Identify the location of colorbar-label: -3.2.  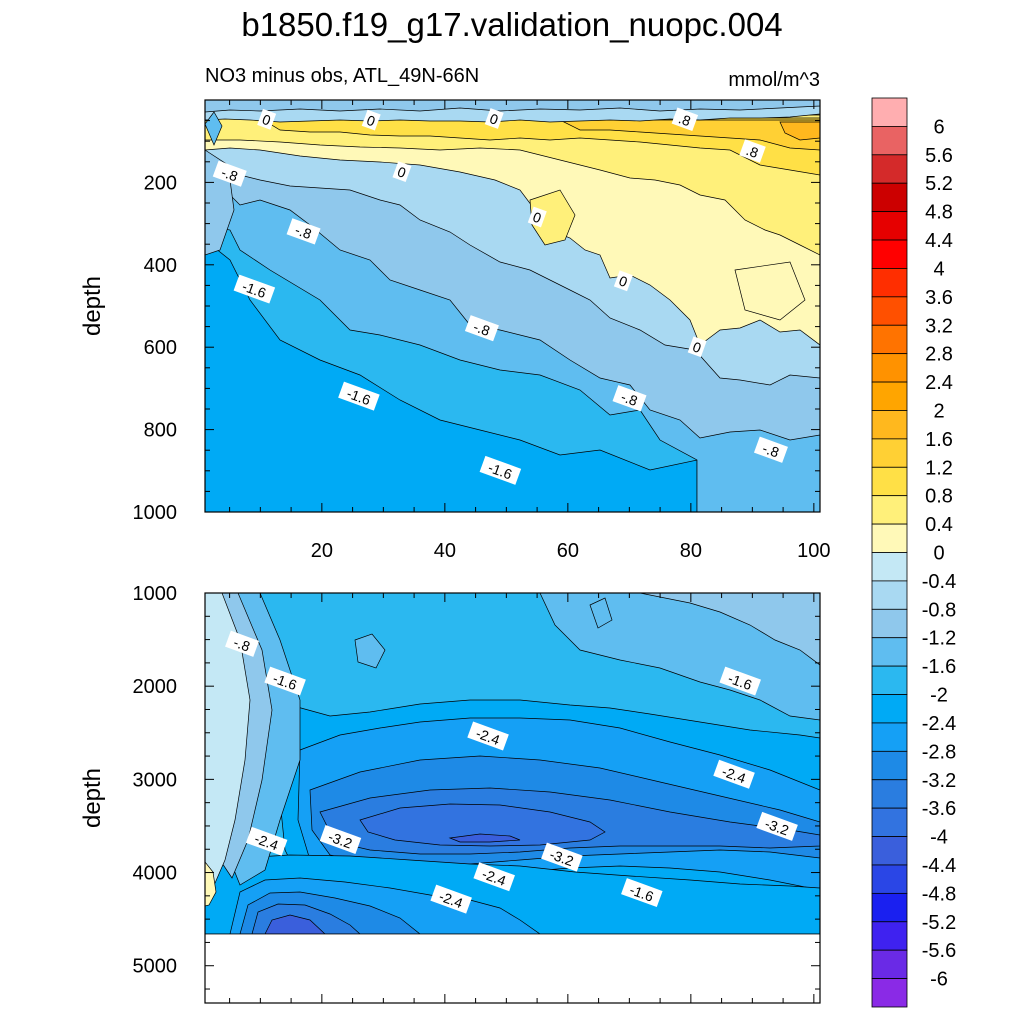
(939, 781).